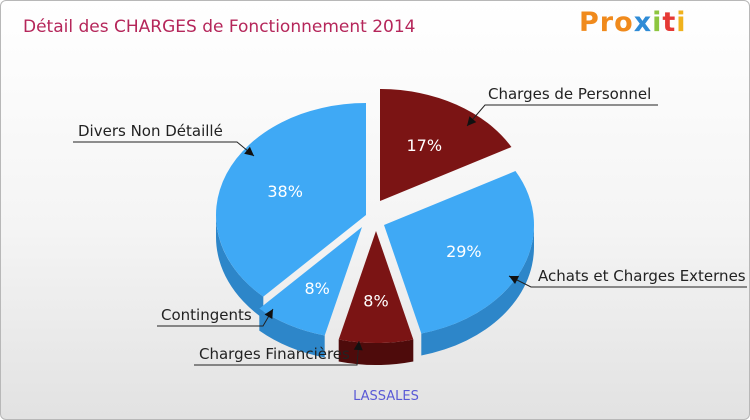 The image size is (750, 420). Describe the element at coordinates (285, 191) in the screenshot. I see `slice-percent-label: 38%` at that location.